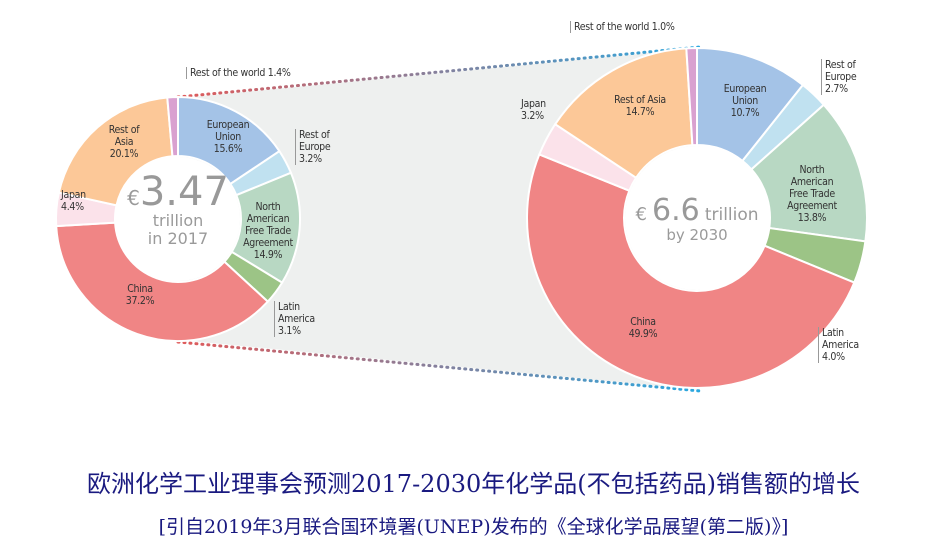 This screenshot has height=558, width=947. Describe the element at coordinates (745, 101) in the screenshot. I see `slice-label: European Union 10.7%` at that location.